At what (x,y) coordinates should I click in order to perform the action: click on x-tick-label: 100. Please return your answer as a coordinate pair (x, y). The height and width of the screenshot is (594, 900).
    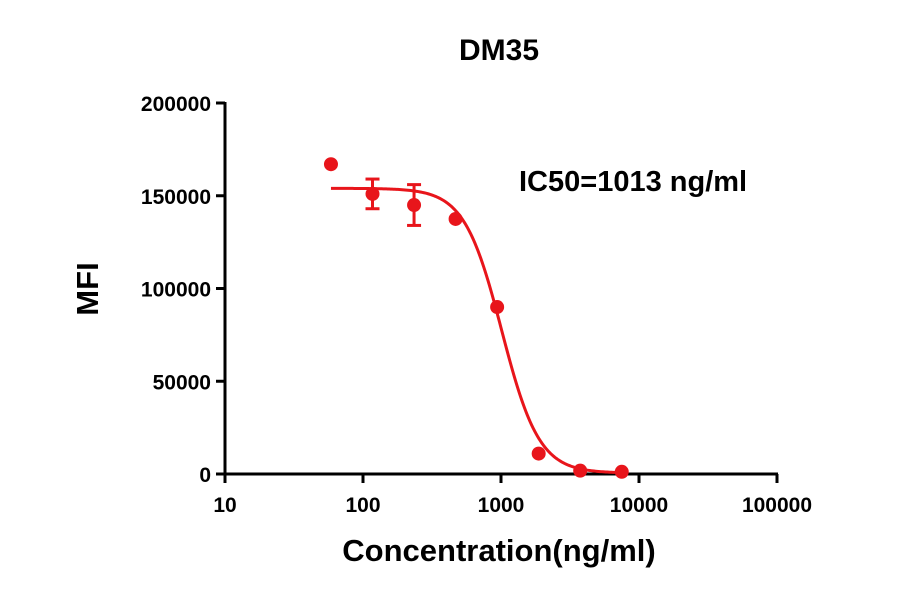
    Looking at the image, I should click on (362, 505).